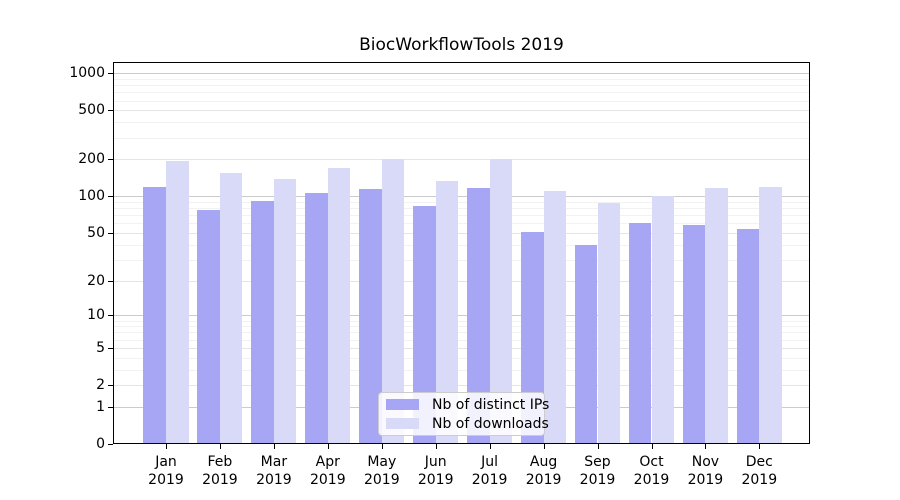 This screenshot has height=500, width=900. I want to click on x-tick-month: Apr, so click(327, 462).